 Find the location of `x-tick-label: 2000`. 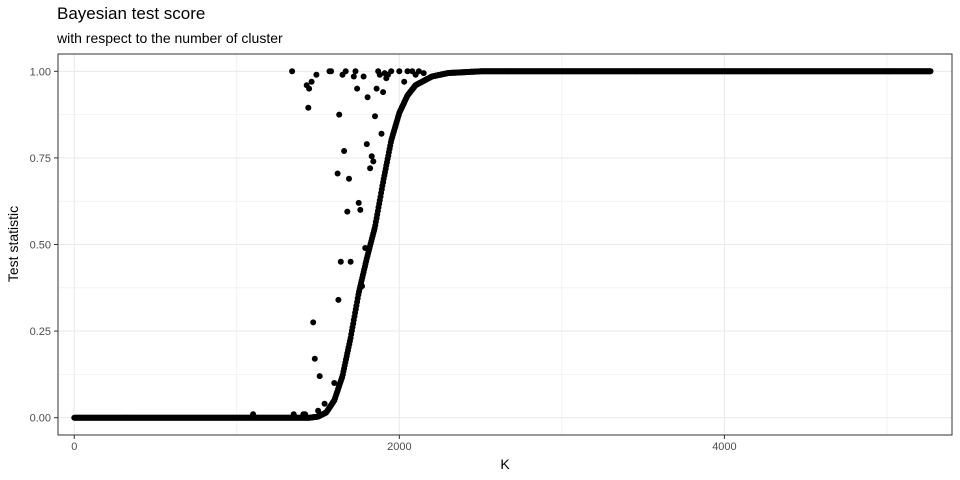

x-tick-label: 2000 is located at coordinates (399, 447).